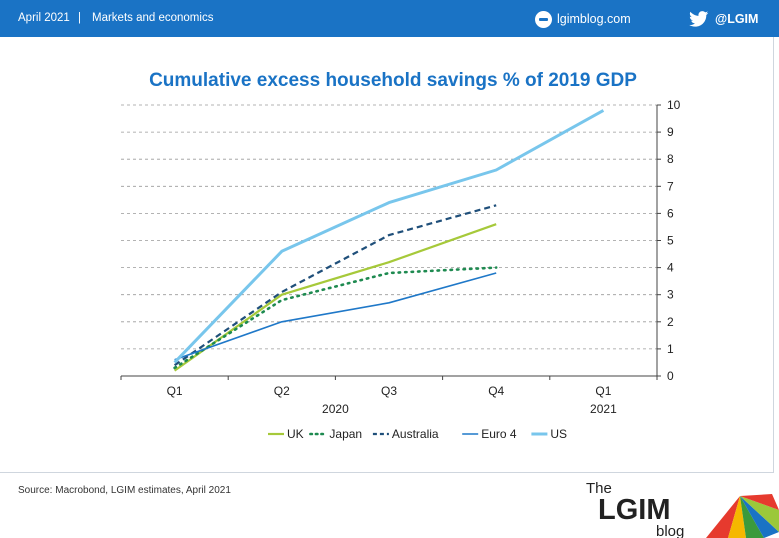 This screenshot has height=538, width=779. What do you see at coordinates (674, 105) in the screenshot?
I see `y-tick-label: 10` at bounding box center [674, 105].